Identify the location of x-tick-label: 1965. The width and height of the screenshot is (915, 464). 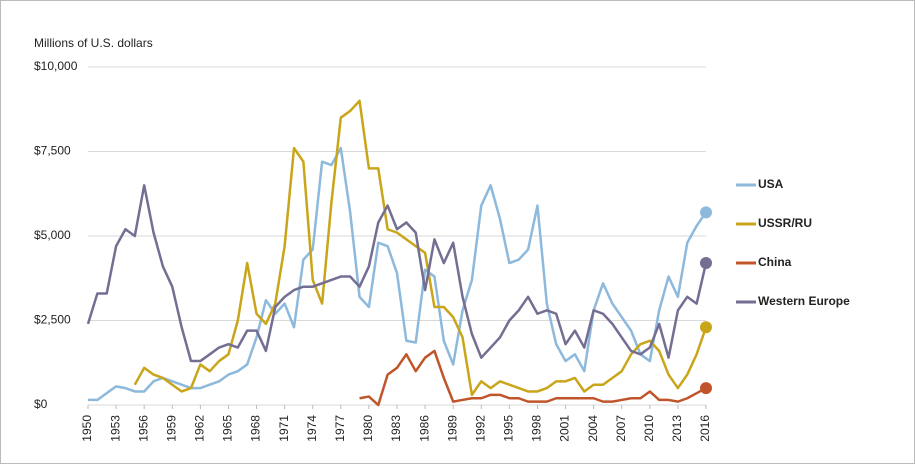
(228, 428).